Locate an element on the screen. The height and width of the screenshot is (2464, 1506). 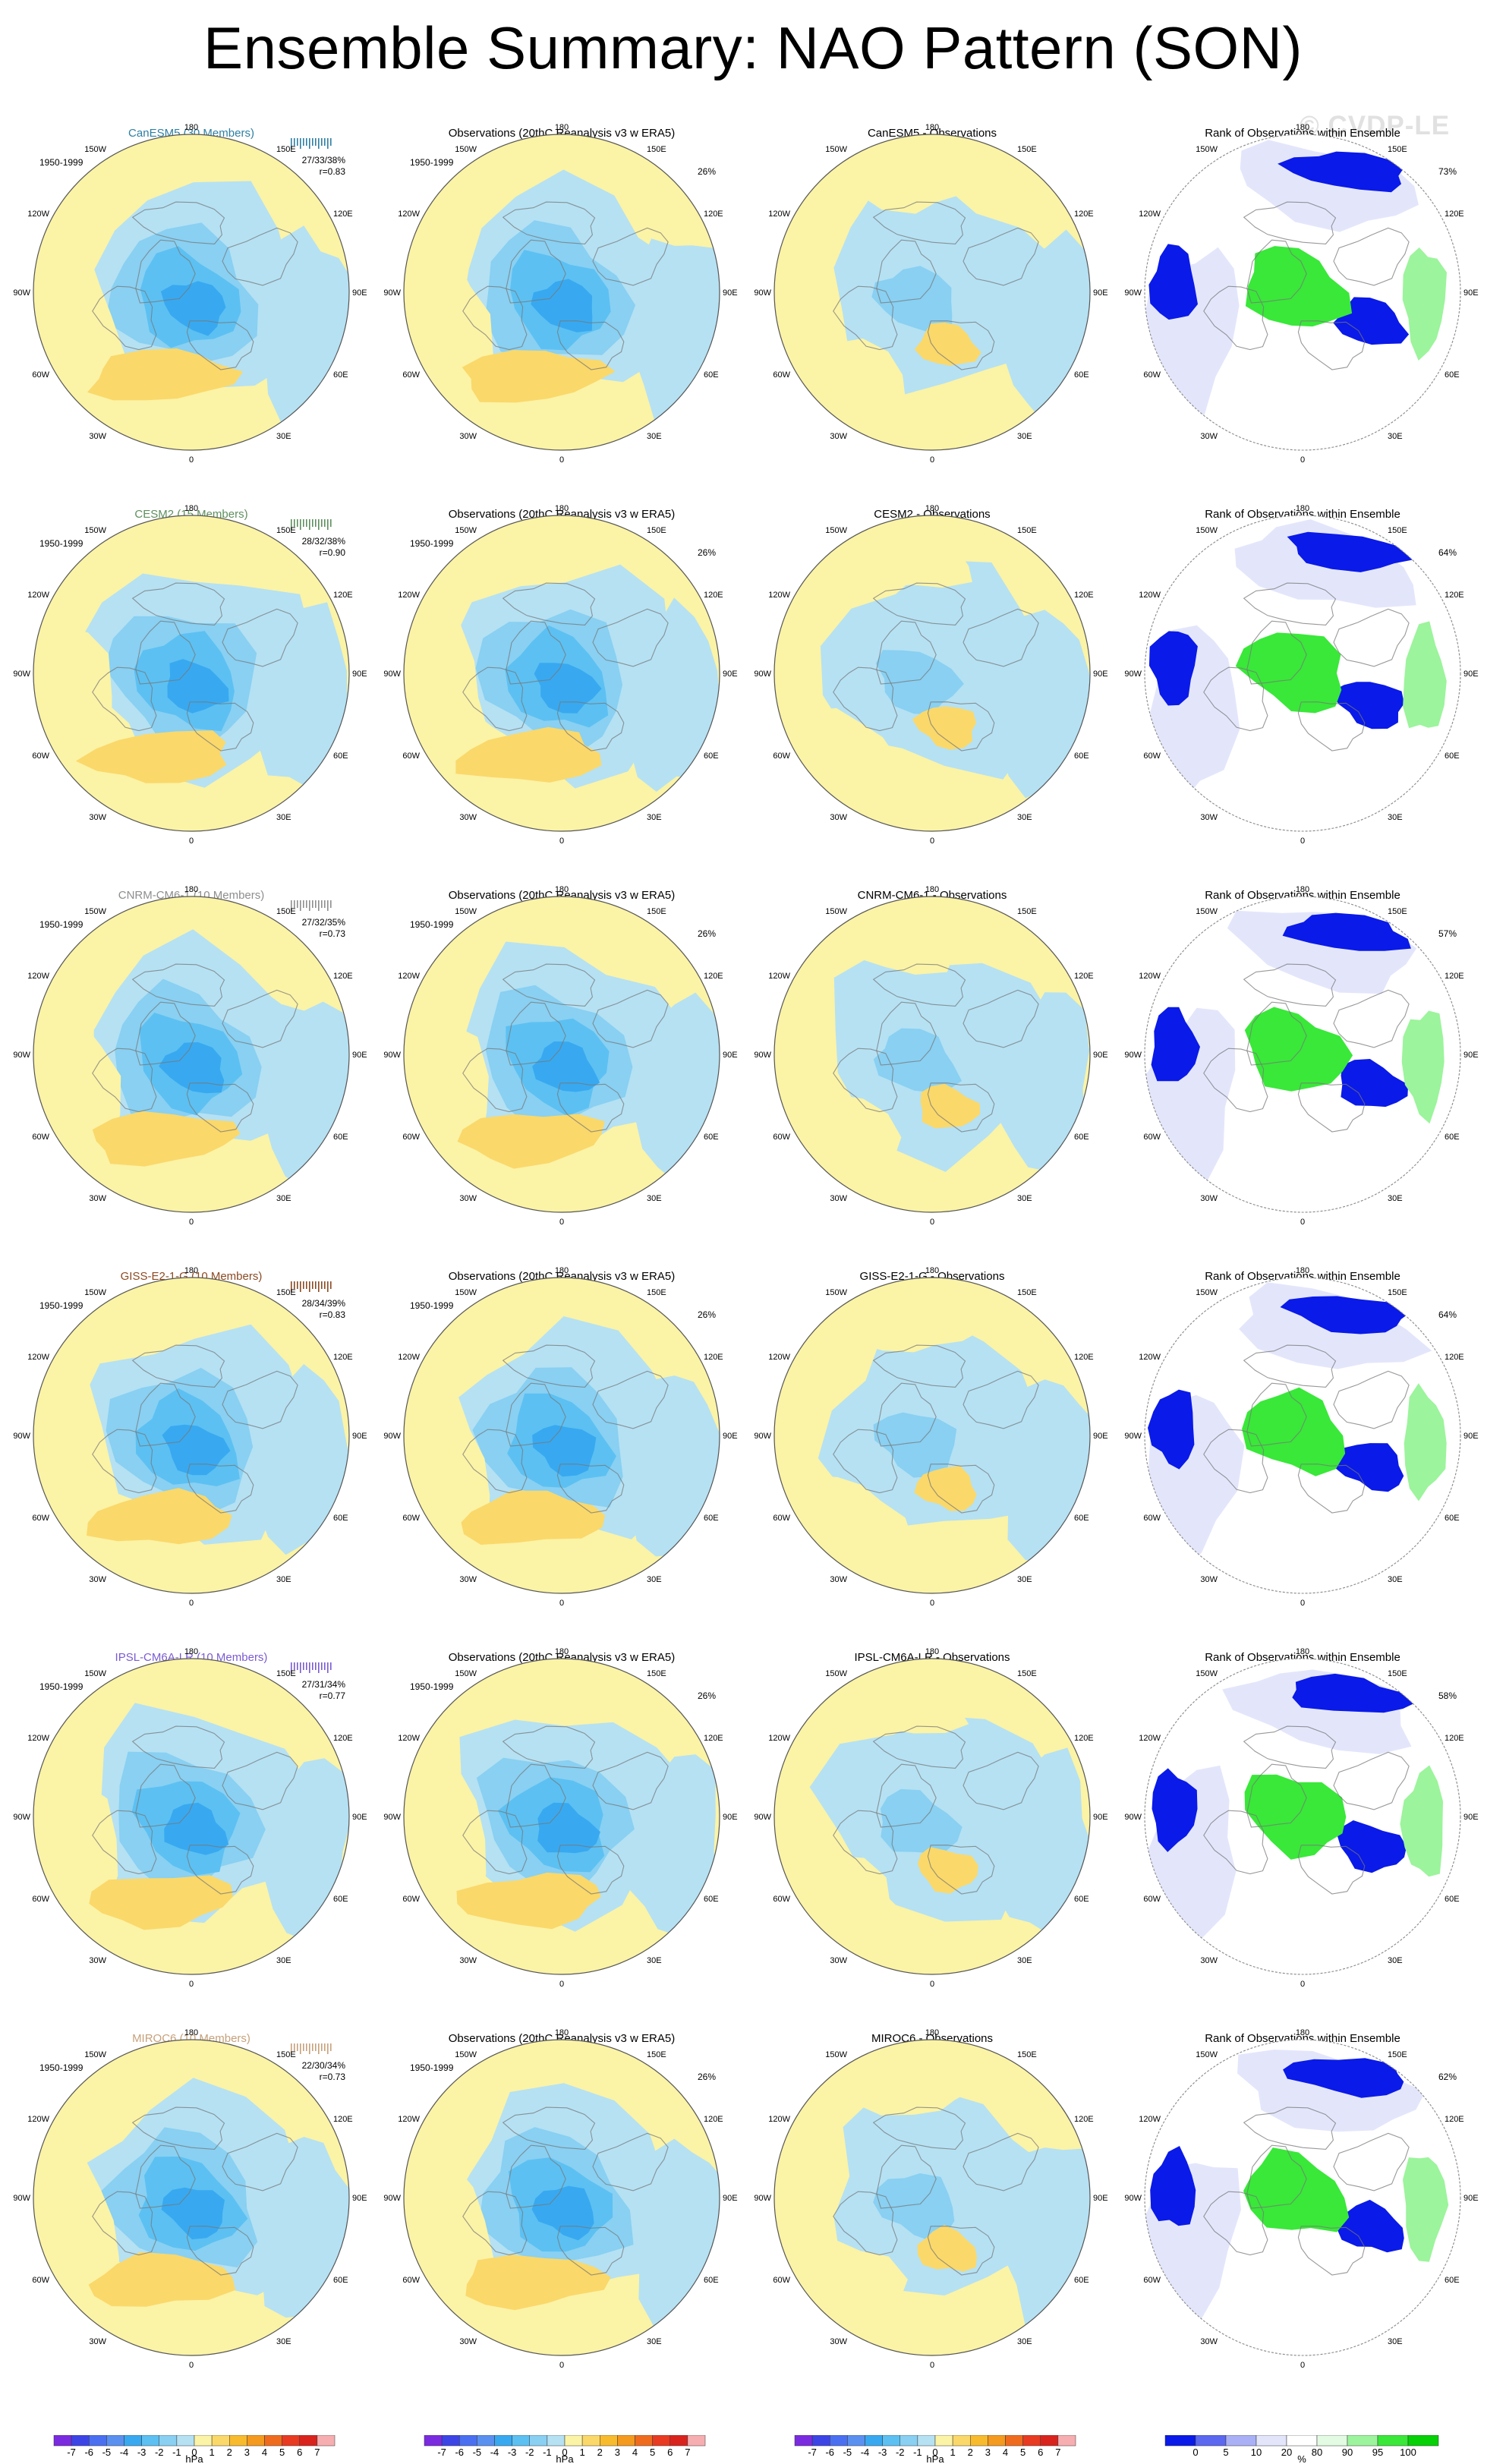
stats-label: 22/30/34% is located at coordinates (324, 2066).